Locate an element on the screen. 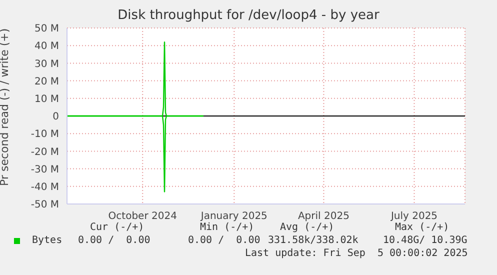 The width and height of the screenshot is (497, 275). y-tick-label: 40 M is located at coordinates (46, 46).